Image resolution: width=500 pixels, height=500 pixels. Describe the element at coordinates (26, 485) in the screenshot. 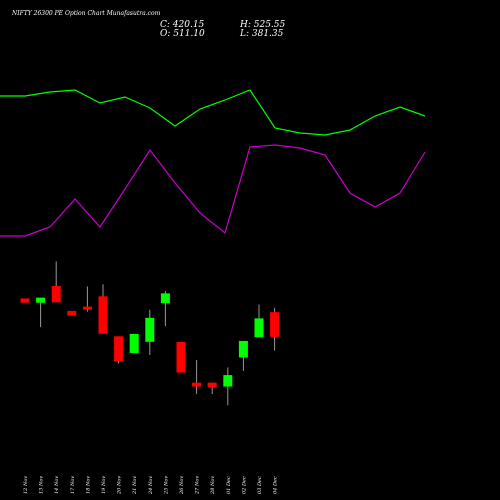

I see `x-tick-label: 12 Nov` at that location.